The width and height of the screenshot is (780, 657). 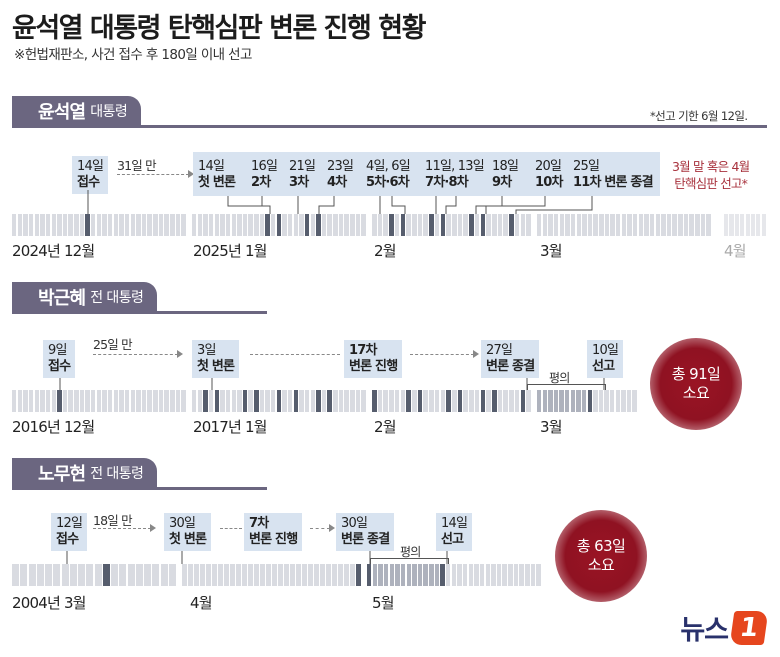 What do you see at coordinates (549, 182) in the screenshot?
I see `event-label: 10차` at bounding box center [549, 182].